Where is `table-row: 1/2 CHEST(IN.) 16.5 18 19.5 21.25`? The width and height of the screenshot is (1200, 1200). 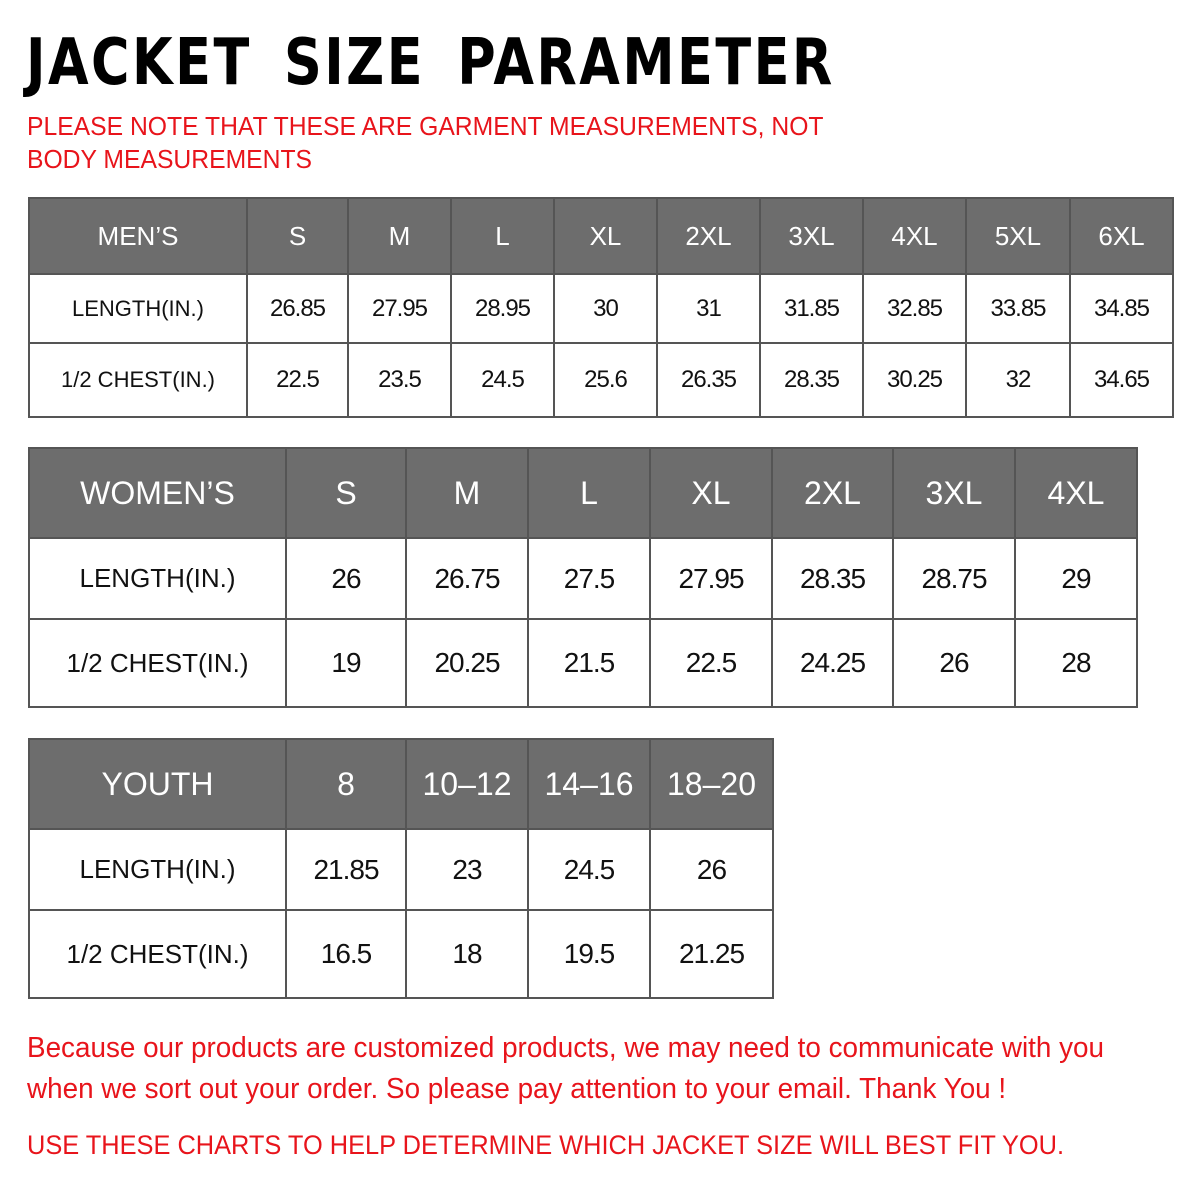
table-row: 1/2 CHEST(IN.) 16.5 18 19.5 21.25 is located at coordinates (401, 954).